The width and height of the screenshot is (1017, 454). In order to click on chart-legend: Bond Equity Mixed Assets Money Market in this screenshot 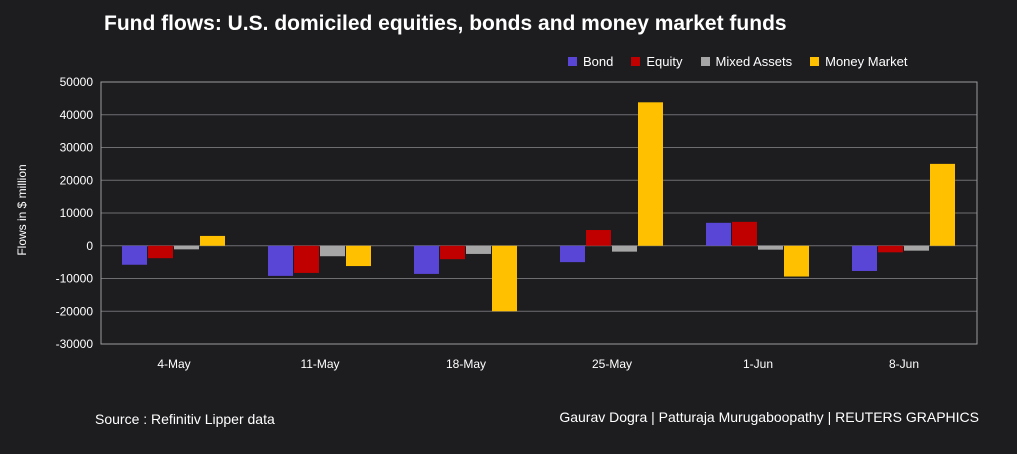, I will do `click(737, 61)`.